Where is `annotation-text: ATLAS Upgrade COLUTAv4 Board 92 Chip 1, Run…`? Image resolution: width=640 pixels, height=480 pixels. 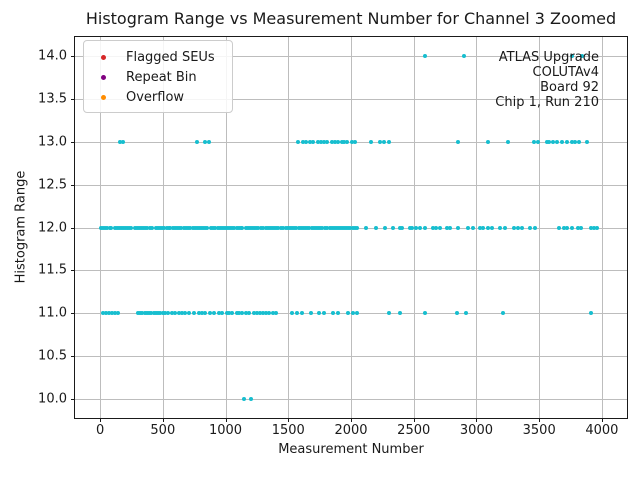 annotation-text: ATLAS Upgrade COLUTAv4 Board 92 Chip 1, Run… is located at coordinates (547, 80).